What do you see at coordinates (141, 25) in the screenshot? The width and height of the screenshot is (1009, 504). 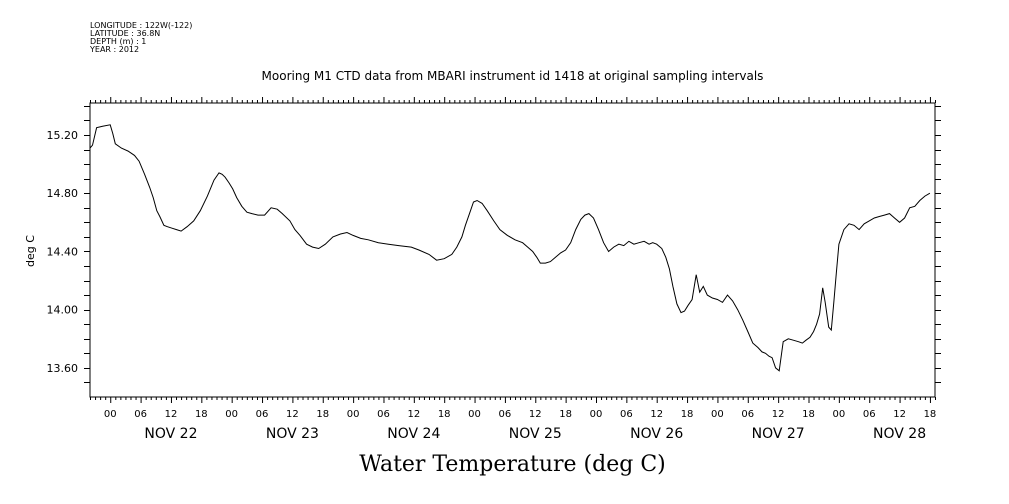 I see `longitude-label: LONGITUDE : 122W(-122)` at bounding box center [141, 25].